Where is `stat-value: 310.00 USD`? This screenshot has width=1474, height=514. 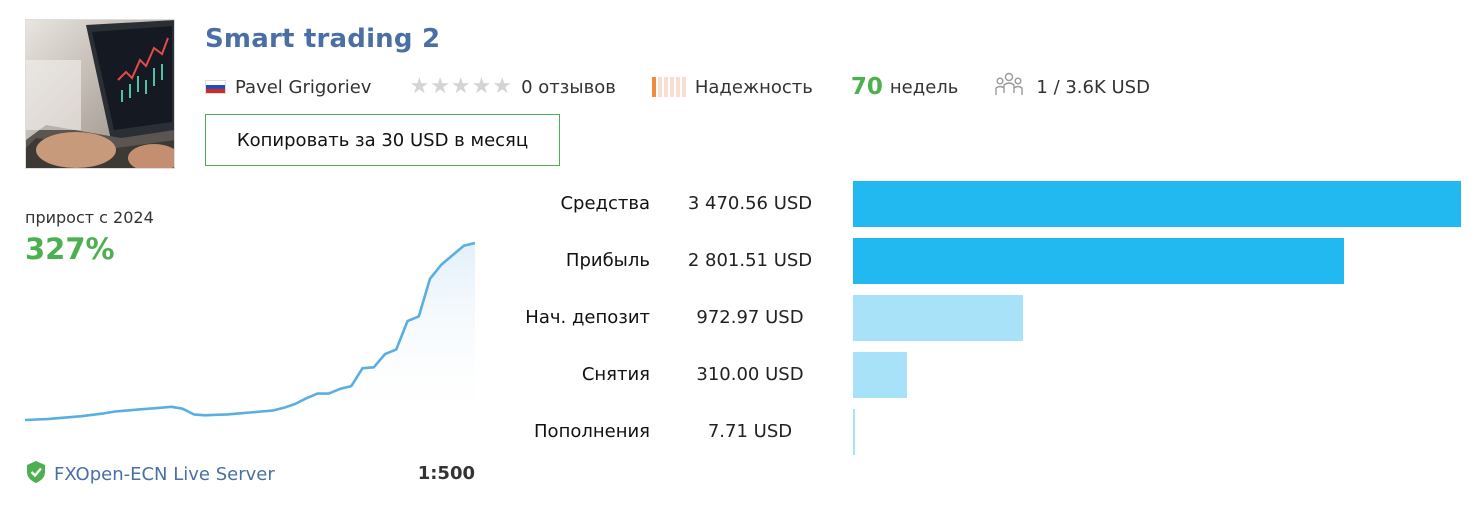 stat-value: 310.00 USD is located at coordinates (750, 374).